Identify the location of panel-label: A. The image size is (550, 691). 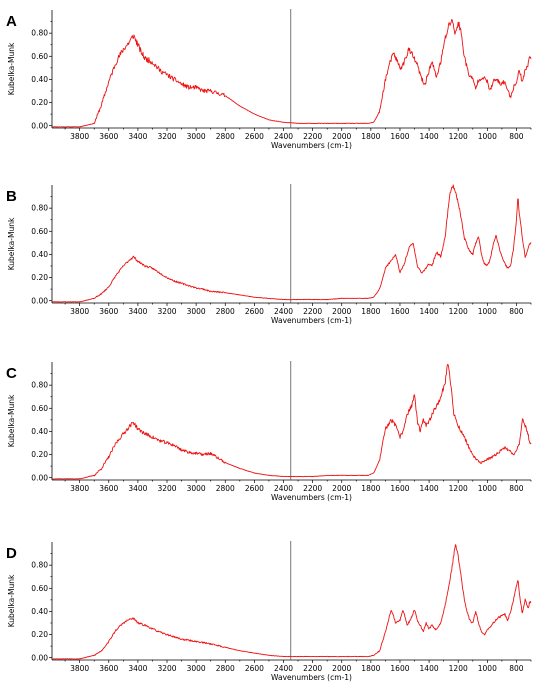
(11, 21).